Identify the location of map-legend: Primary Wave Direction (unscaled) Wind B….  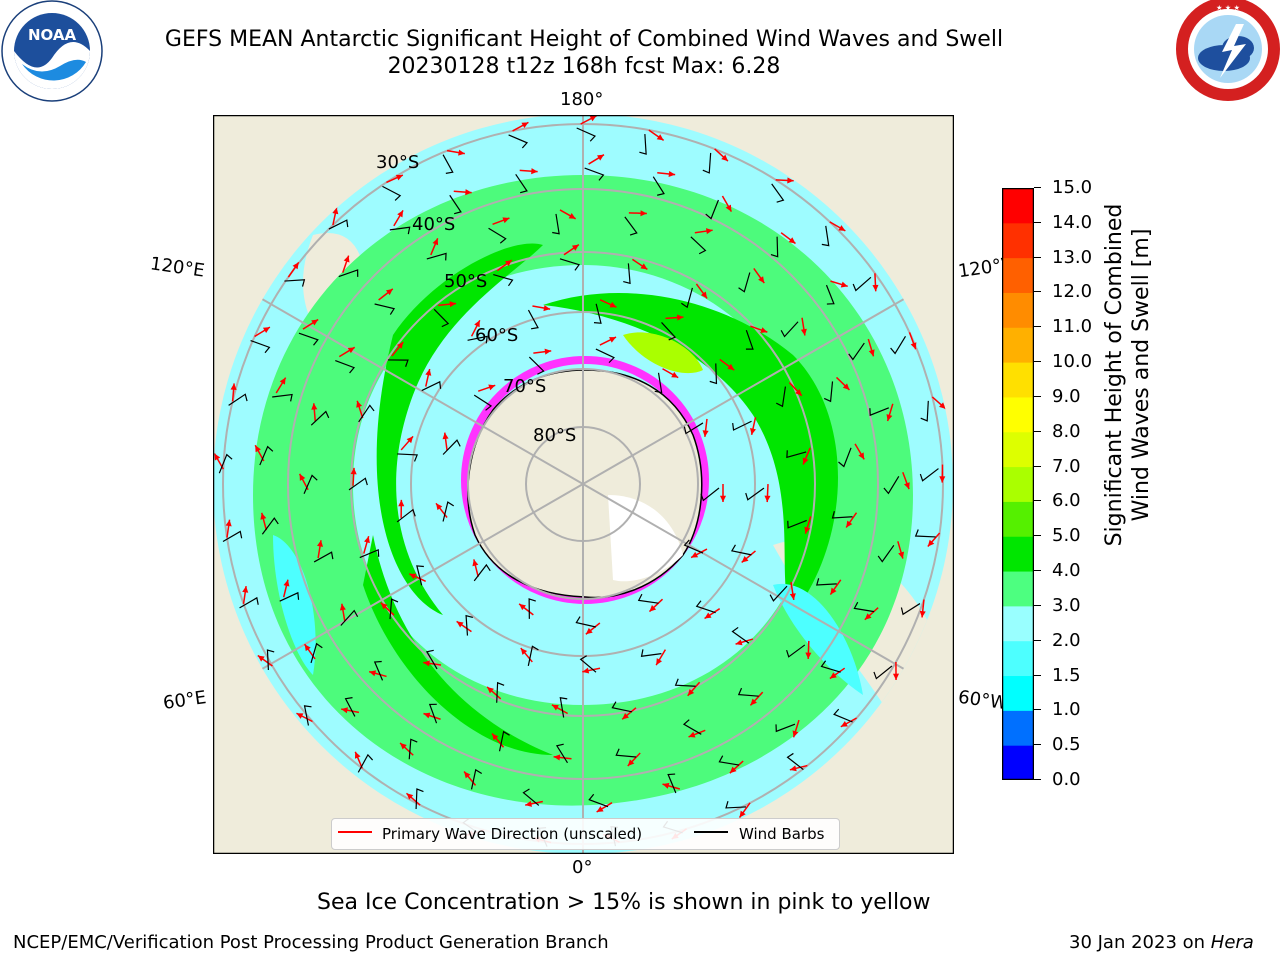
(585, 834).